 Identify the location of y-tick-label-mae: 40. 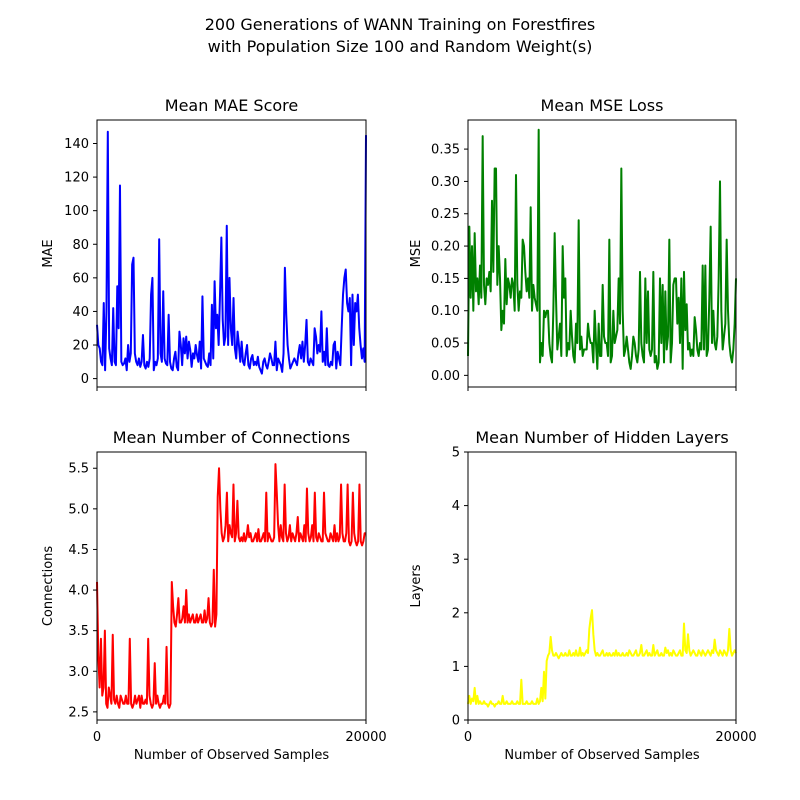
(80, 312).